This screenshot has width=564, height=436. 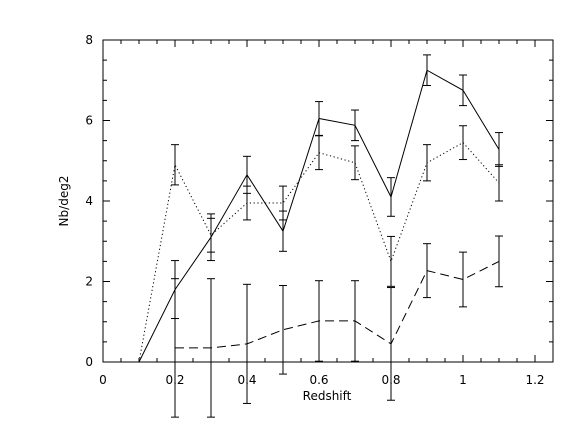 What do you see at coordinates (463, 380) in the screenshot?
I see `x-tick-label: 1` at bounding box center [463, 380].